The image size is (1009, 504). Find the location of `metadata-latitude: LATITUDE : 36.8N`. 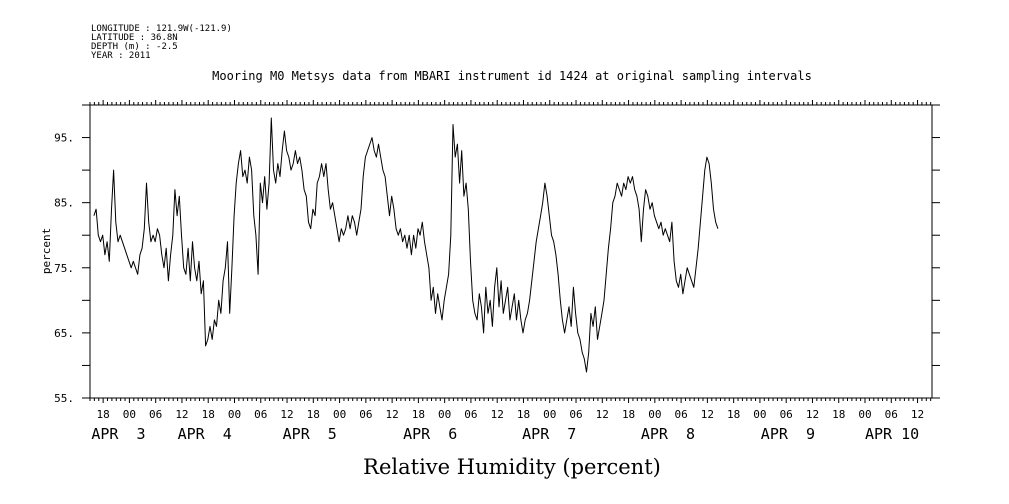

metadata-latitude: LATITUDE : 36.8N is located at coordinates (134, 38).